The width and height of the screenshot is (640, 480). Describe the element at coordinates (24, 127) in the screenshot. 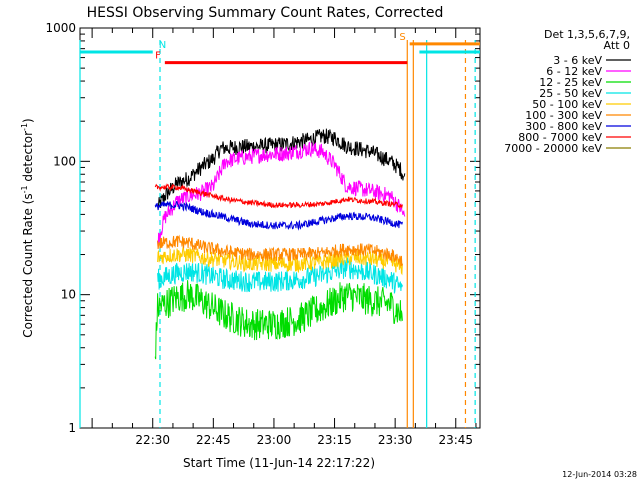

I see `y-axis-label-sup2: -1` at that location.